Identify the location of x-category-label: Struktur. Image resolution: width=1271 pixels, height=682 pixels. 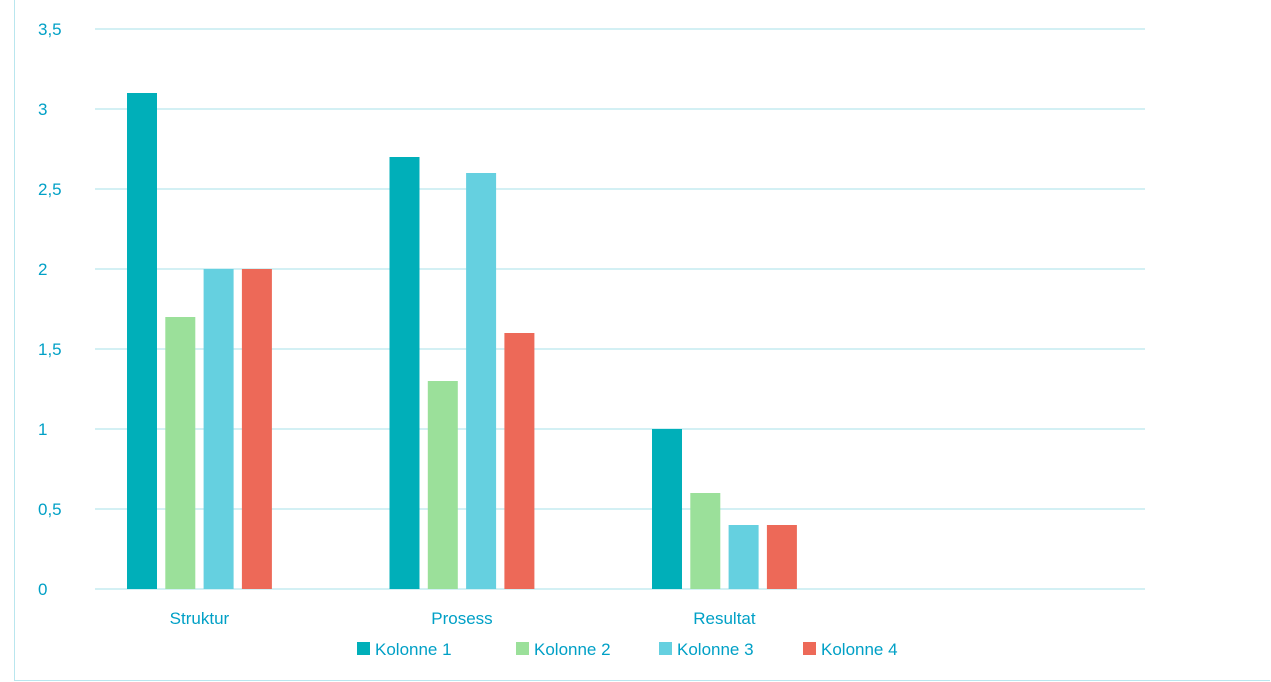
(200, 618).